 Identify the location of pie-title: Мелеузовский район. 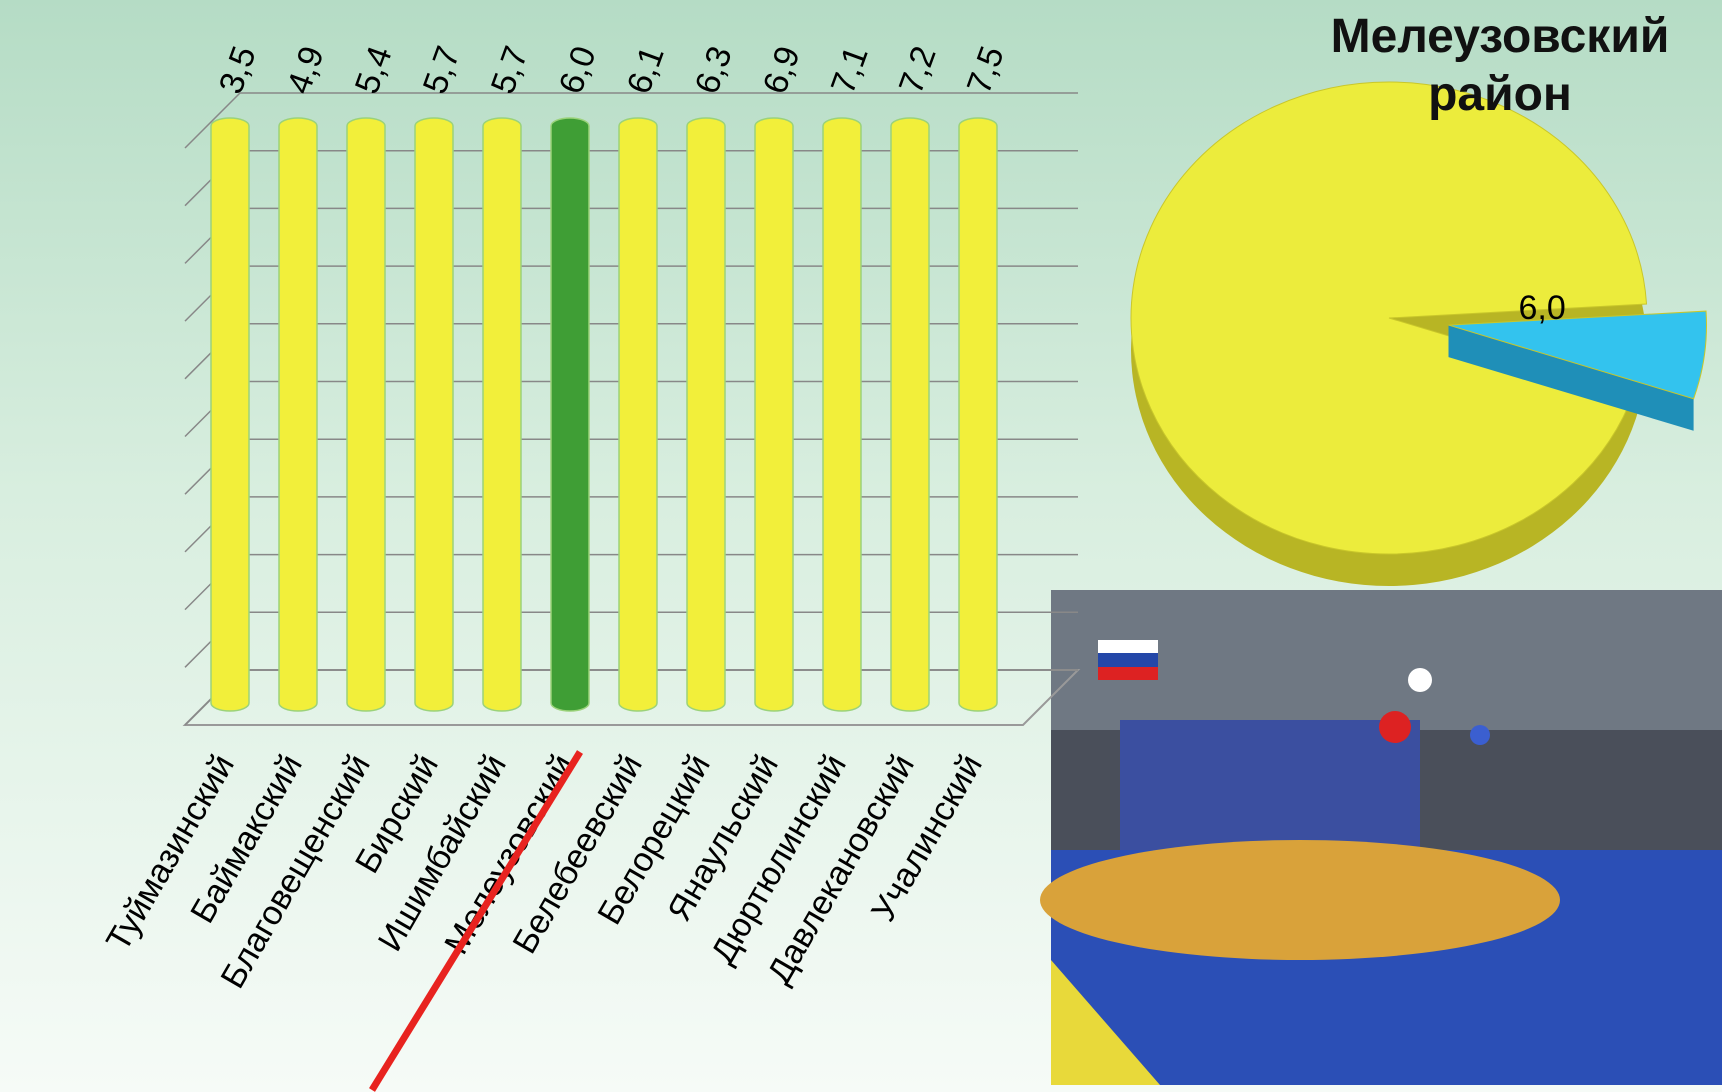
(1500, 65).